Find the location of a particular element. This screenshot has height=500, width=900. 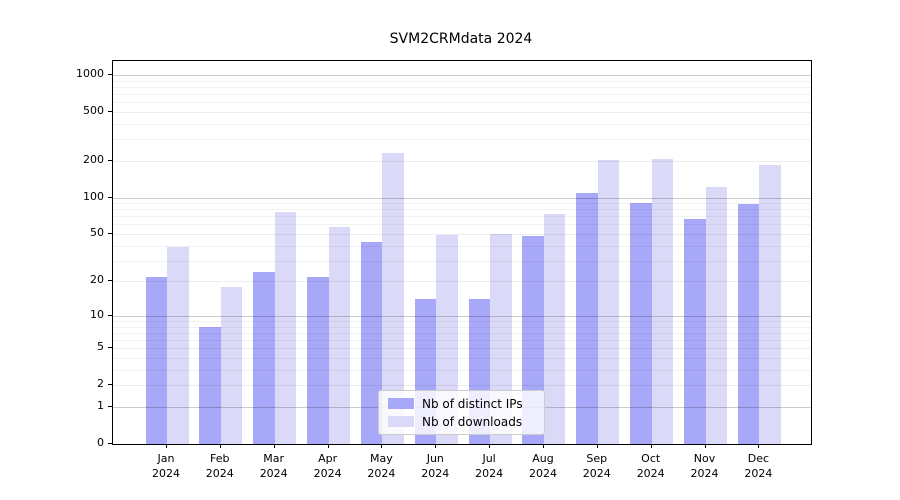

x-tick-label-mar: Mar 2024 is located at coordinates (274, 466).